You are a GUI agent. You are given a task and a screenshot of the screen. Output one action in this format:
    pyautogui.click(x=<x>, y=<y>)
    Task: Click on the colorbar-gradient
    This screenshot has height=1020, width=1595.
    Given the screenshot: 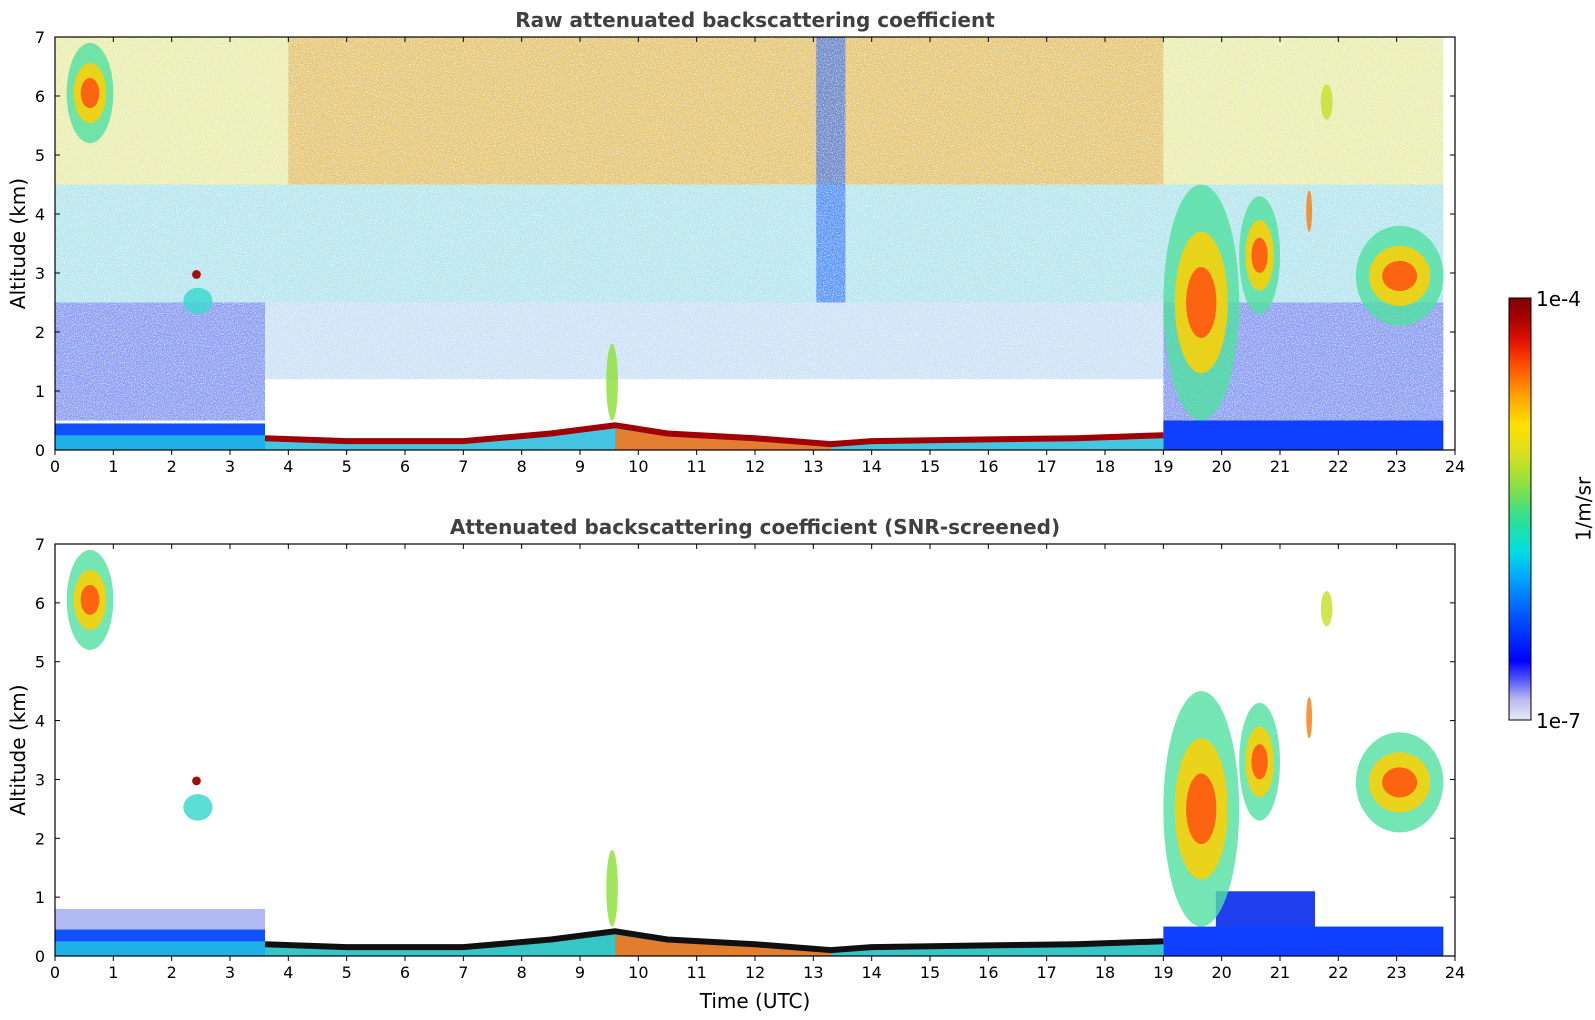 What is the action you would take?
    pyautogui.click(x=1520, y=509)
    